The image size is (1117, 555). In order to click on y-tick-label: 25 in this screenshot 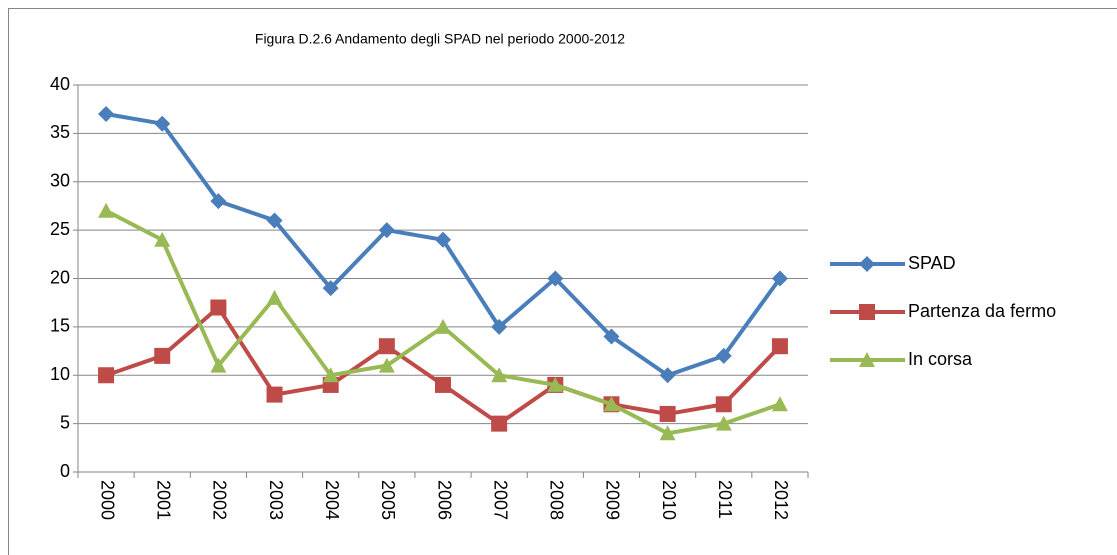, I will do `click(60, 229)`.